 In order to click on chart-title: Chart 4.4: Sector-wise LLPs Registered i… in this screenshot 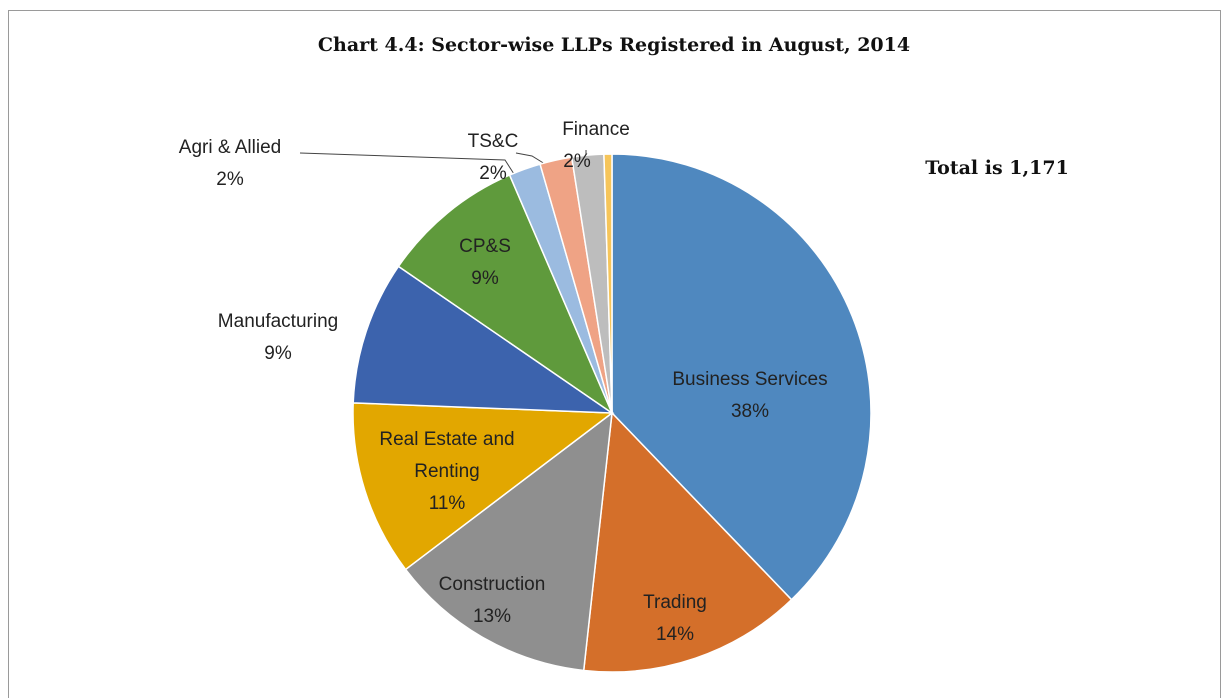, I will do `click(614, 45)`.